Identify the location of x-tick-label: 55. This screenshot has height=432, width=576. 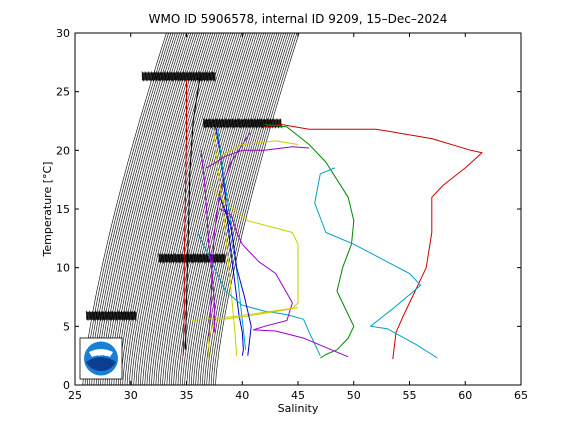
(410, 395).